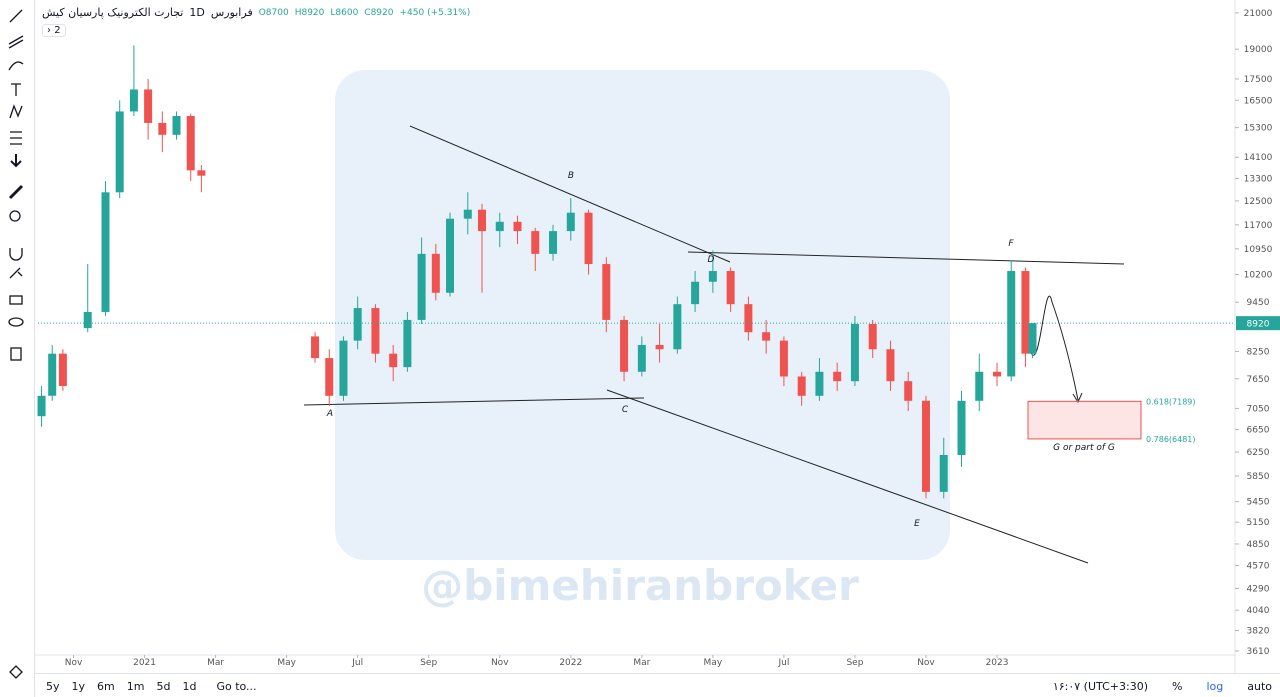 The width and height of the screenshot is (1280, 697). What do you see at coordinates (16, 42) in the screenshot?
I see `channel-tool` at bounding box center [16, 42].